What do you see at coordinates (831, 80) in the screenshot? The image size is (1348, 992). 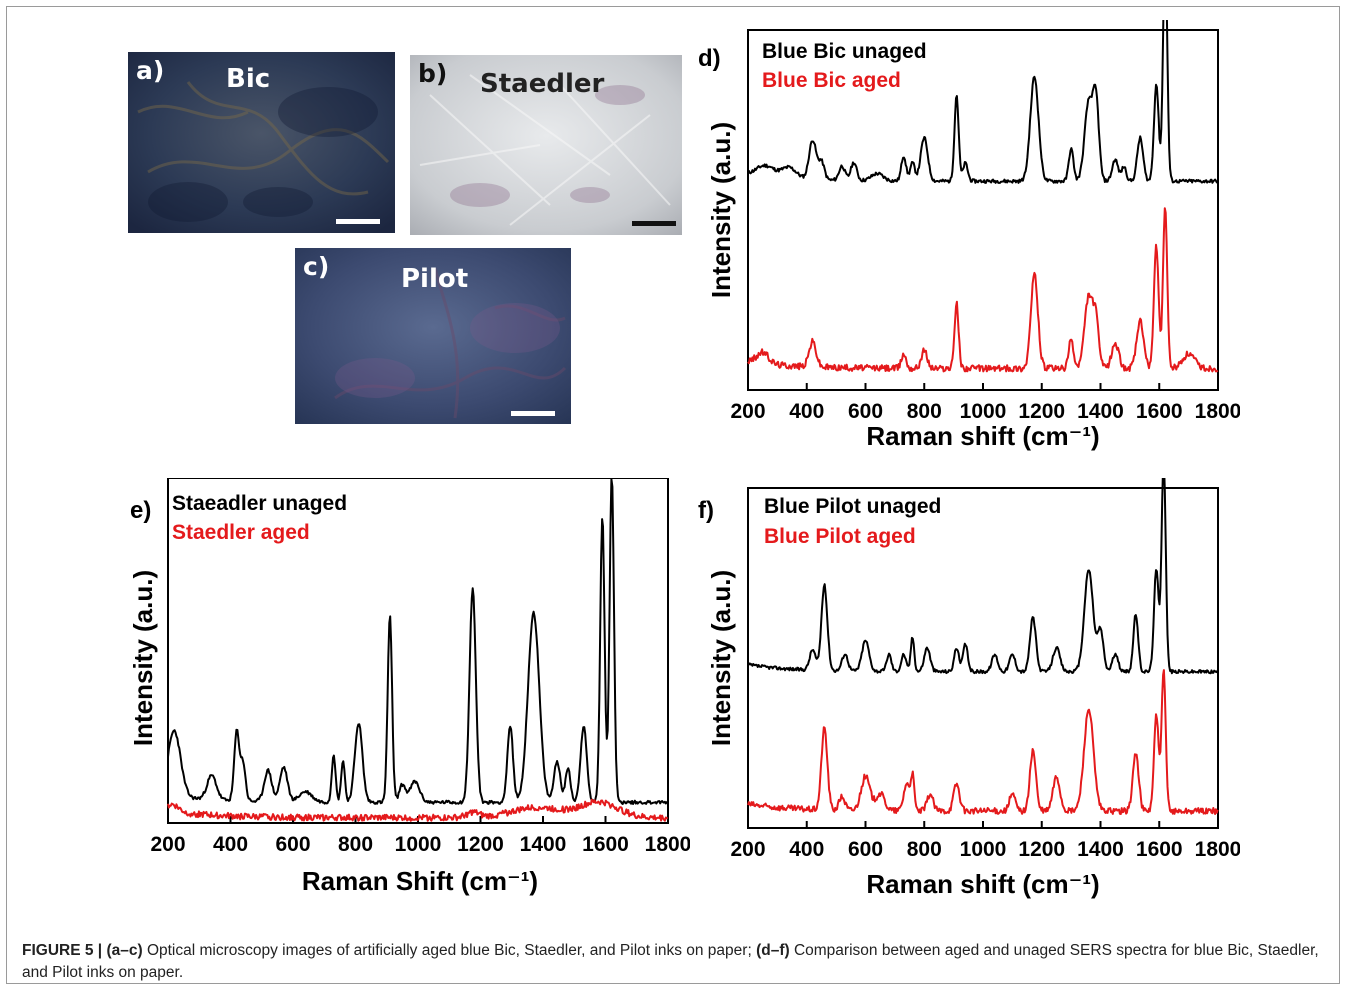 I see `legend-entry-aged: Blue Bic aged` at bounding box center [831, 80].